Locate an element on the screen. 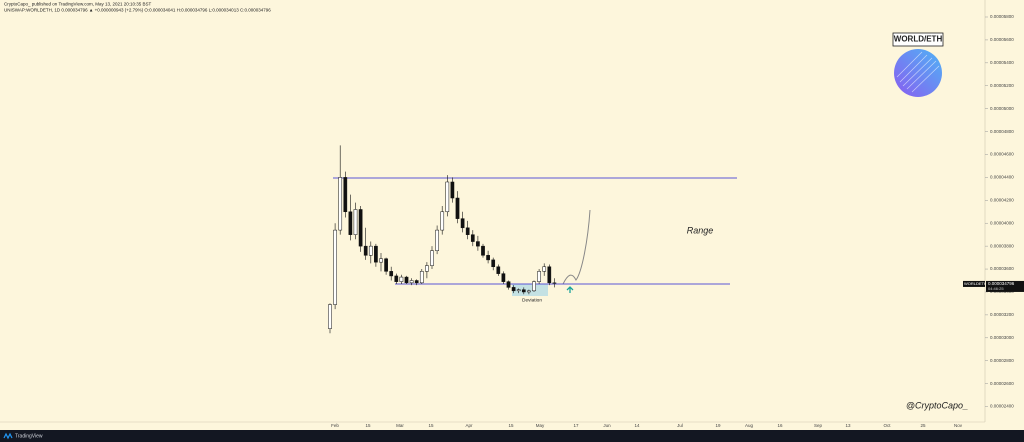 This screenshot has width=1024, height=442. range-label: Range is located at coordinates (700, 230).